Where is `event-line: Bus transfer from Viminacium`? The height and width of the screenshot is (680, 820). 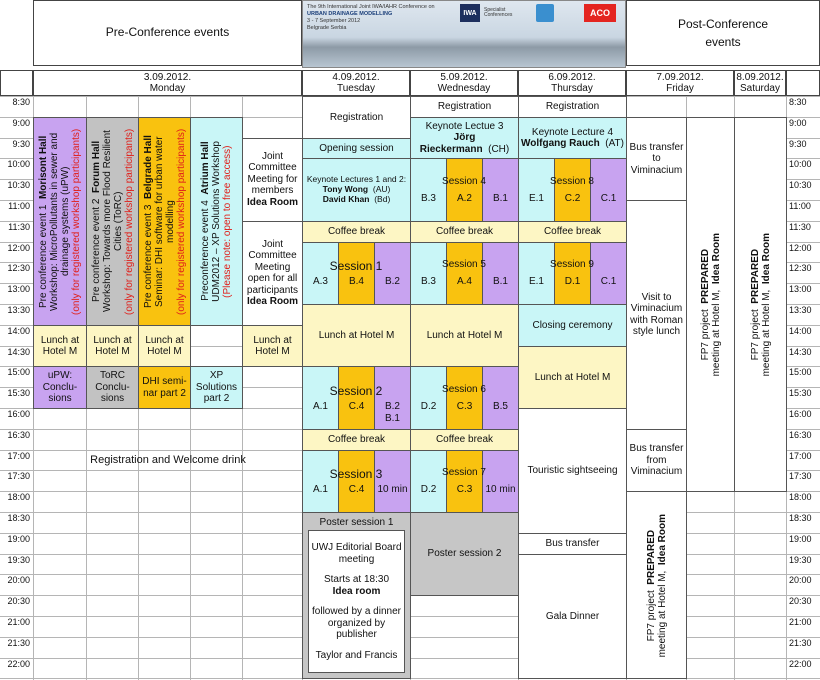
event-line: Bus transfer from Viminacium is located at coordinates (656, 460).